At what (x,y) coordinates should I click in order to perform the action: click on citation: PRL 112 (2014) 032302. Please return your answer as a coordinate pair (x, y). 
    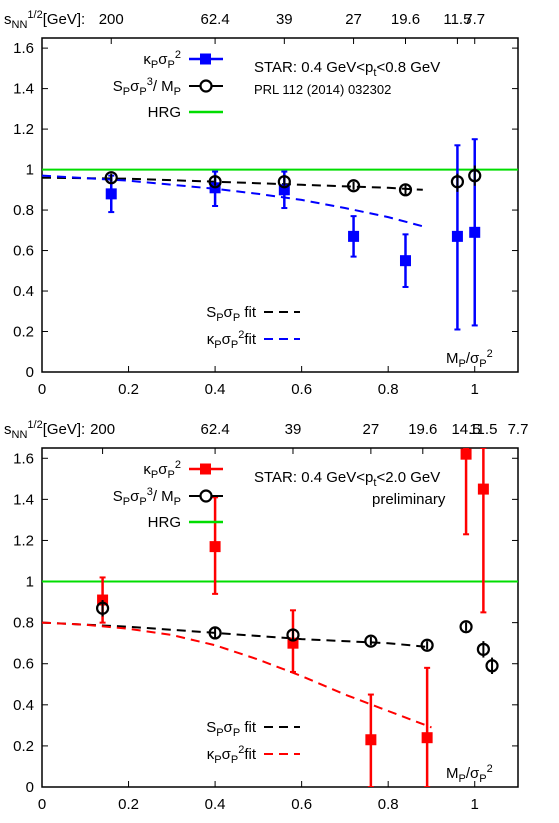
    Looking at the image, I should click on (322, 89).